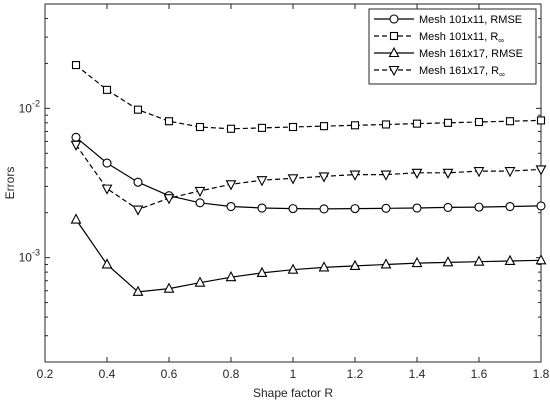  I want to click on y-tick-label: 10⁻³, so click(29, 256).